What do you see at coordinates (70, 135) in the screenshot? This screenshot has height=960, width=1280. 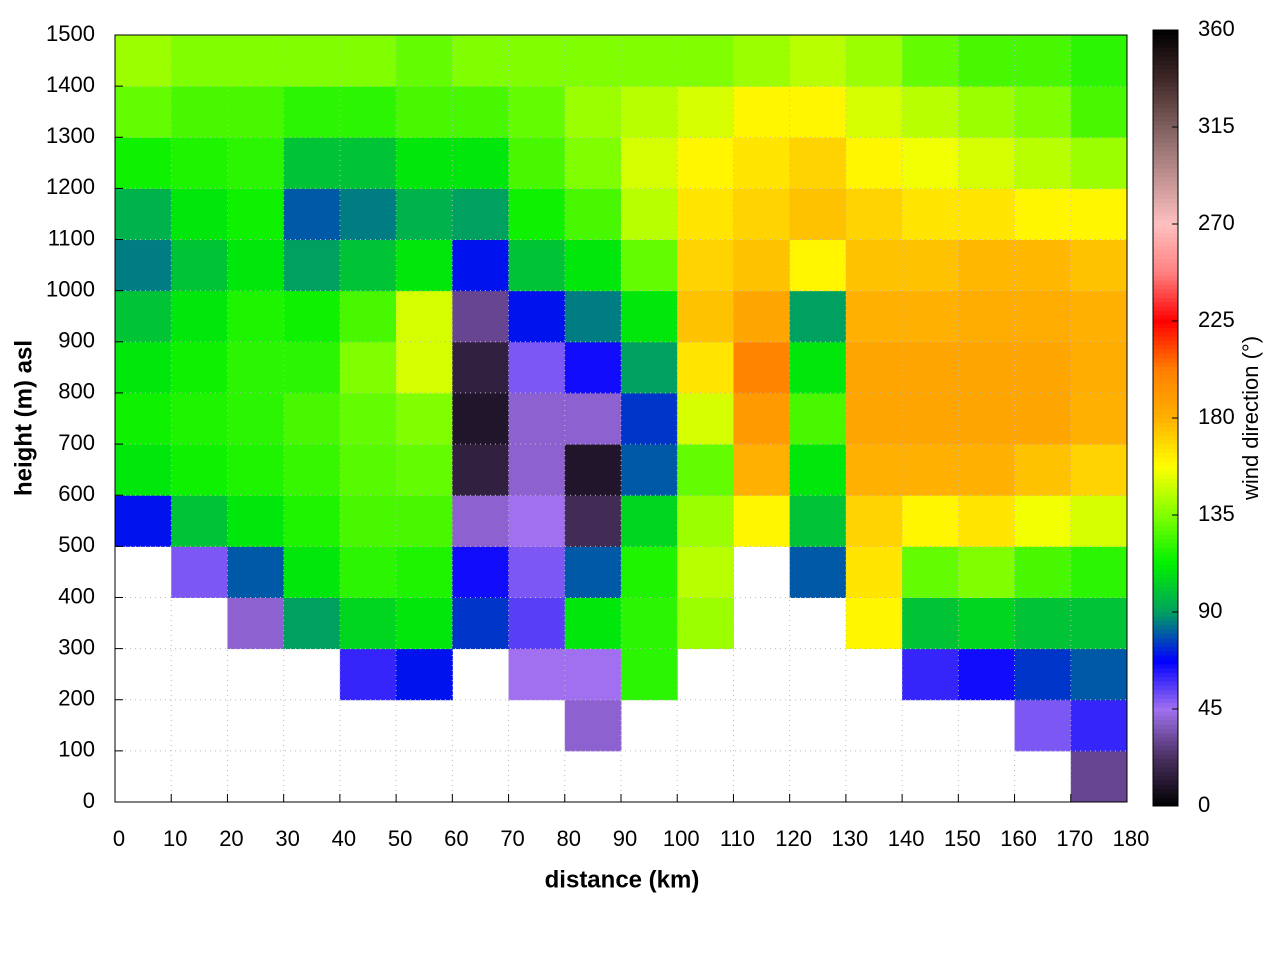 I see `y-tick-label: 1300` at bounding box center [70, 135].